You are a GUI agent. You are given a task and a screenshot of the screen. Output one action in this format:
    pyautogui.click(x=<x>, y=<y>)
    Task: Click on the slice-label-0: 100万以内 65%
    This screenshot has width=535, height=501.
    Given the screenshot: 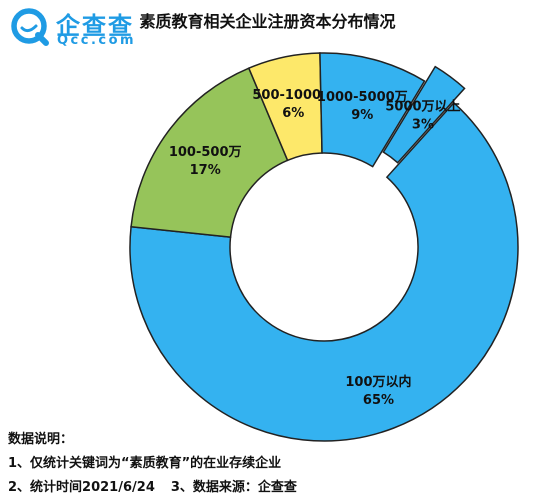 What is the action you would take?
    pyautogui.click(x=378, y=391)
    